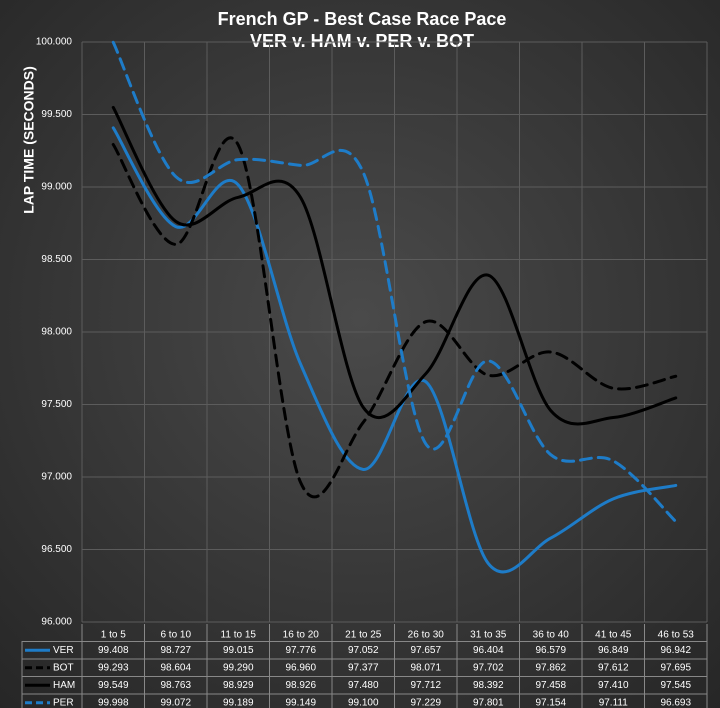 This screenshot has height=708, width=720. I want to click on table-cell: 98.763, so click(175, 685).